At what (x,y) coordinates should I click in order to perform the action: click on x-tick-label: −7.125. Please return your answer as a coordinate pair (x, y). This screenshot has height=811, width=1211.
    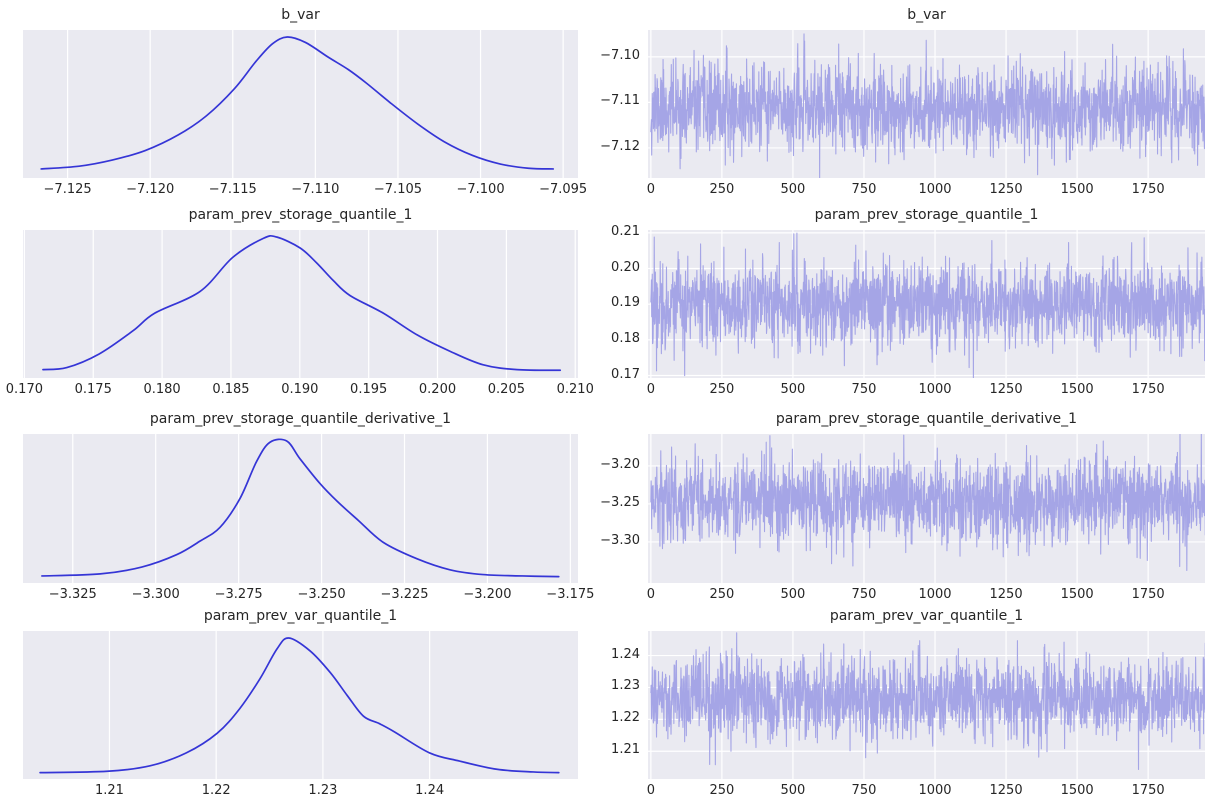
    Looking at the image, I should click on (67, 189).